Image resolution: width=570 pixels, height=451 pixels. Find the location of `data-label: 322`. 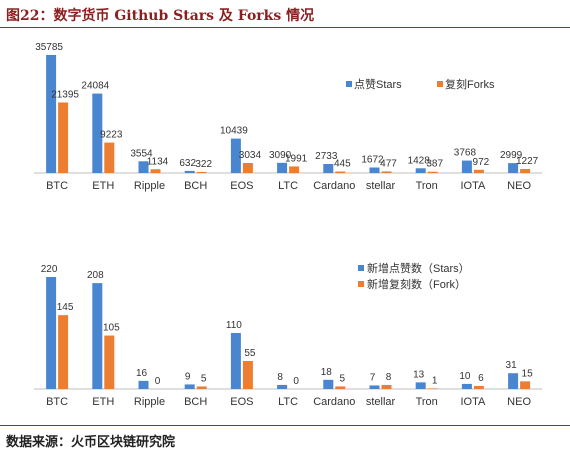

data-label: 322 is located at coordinates (203, 164).